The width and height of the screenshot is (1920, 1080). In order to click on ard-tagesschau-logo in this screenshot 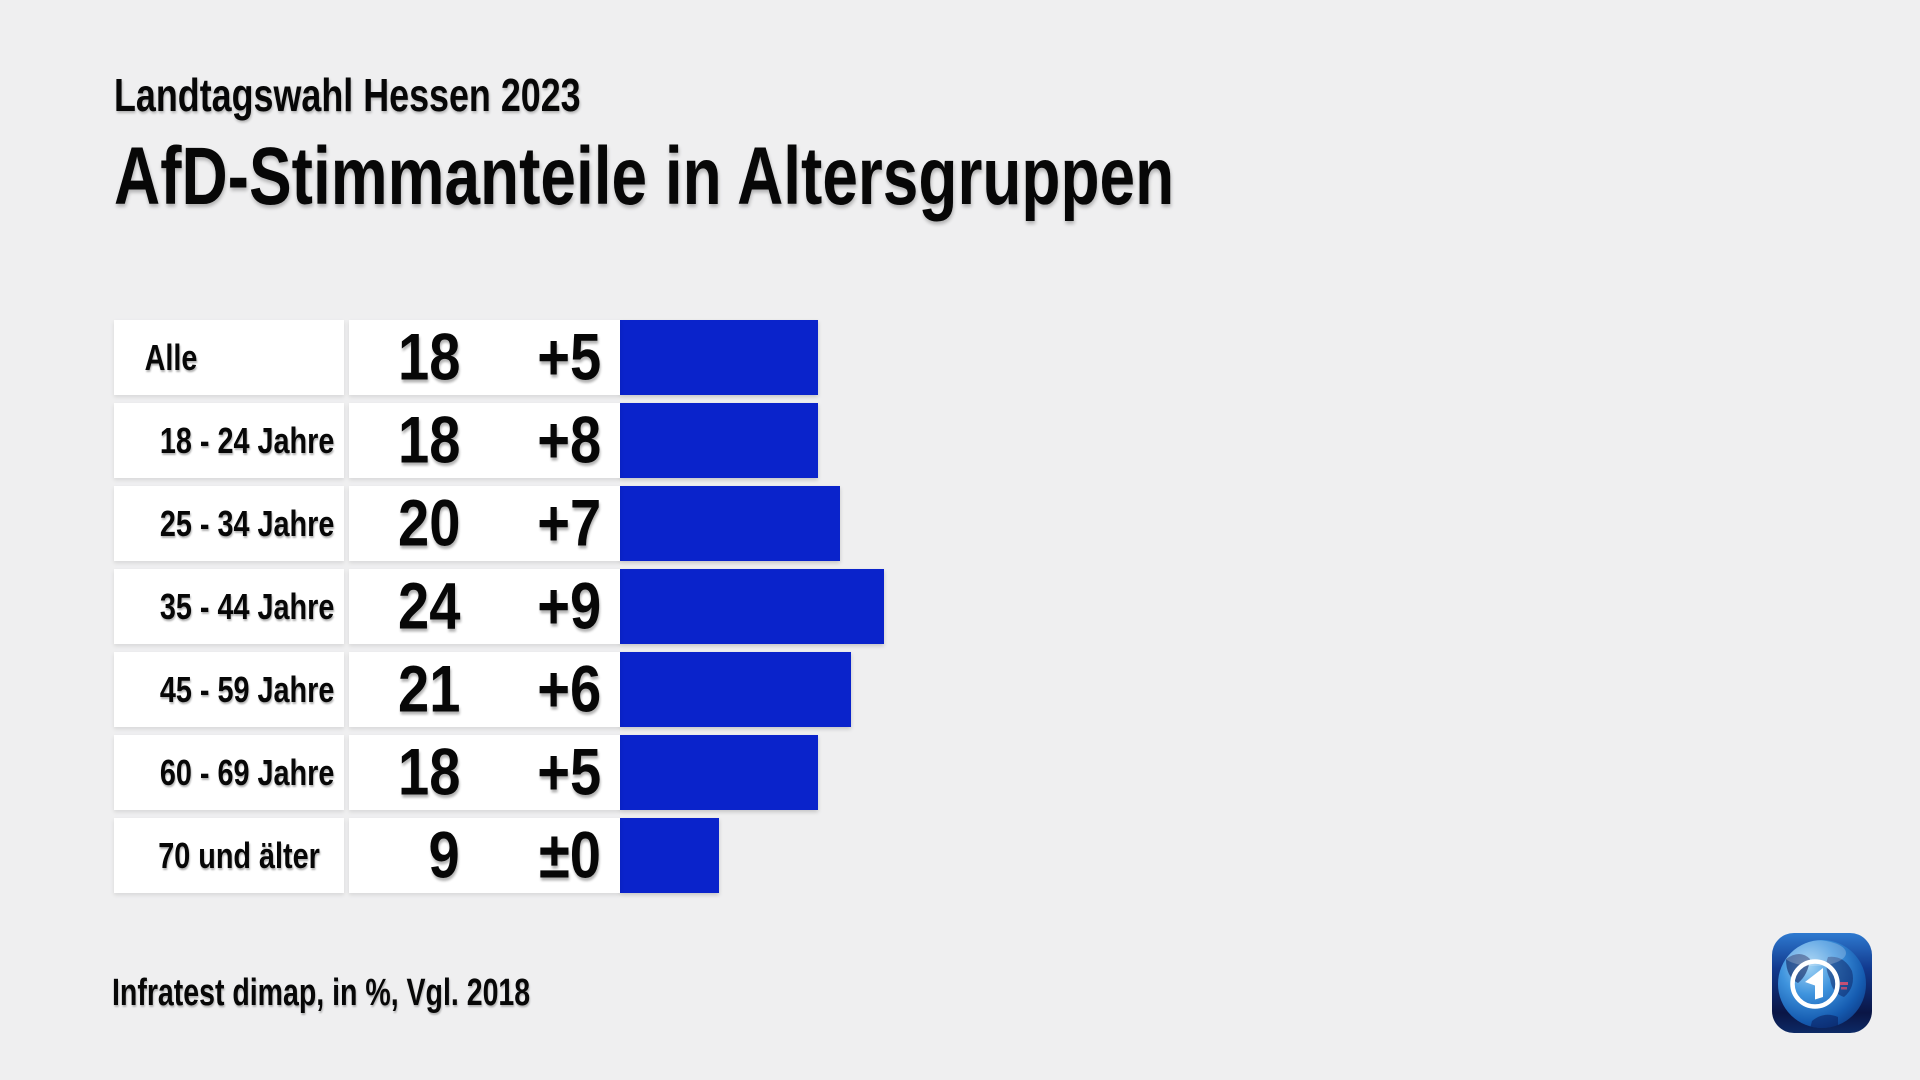, I will do `click(1822, 983)`.